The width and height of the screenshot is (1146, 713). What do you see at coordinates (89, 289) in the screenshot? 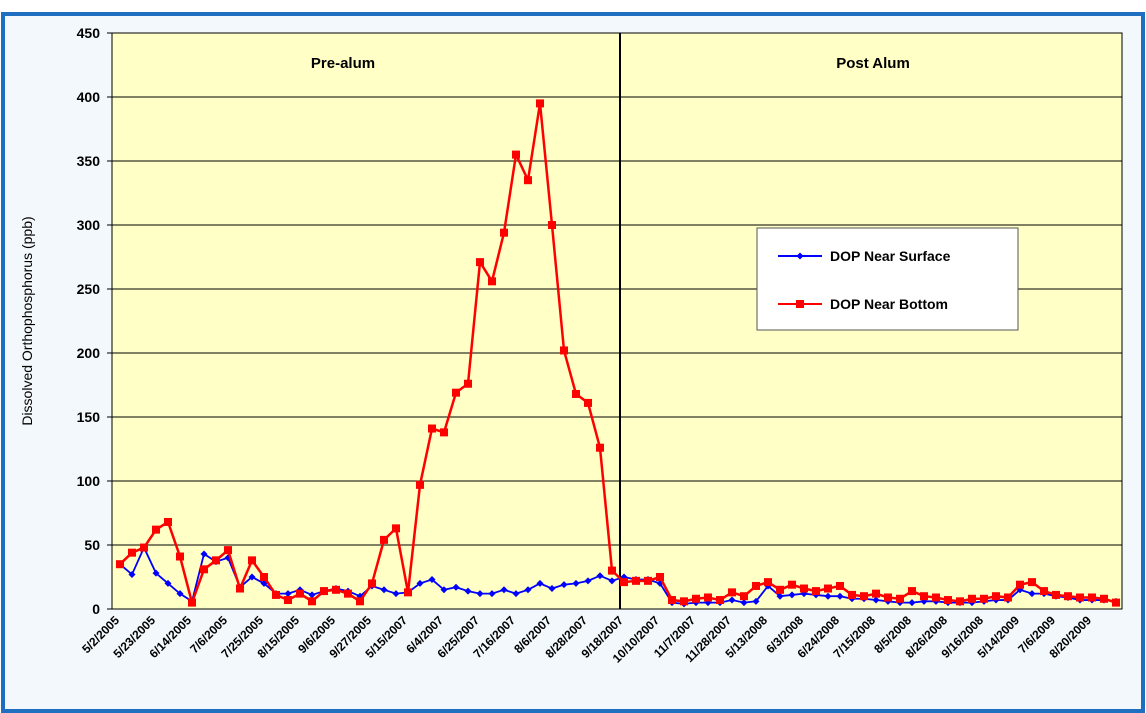
I see `y-tick-label: 250` at bounding box center [89, 289].